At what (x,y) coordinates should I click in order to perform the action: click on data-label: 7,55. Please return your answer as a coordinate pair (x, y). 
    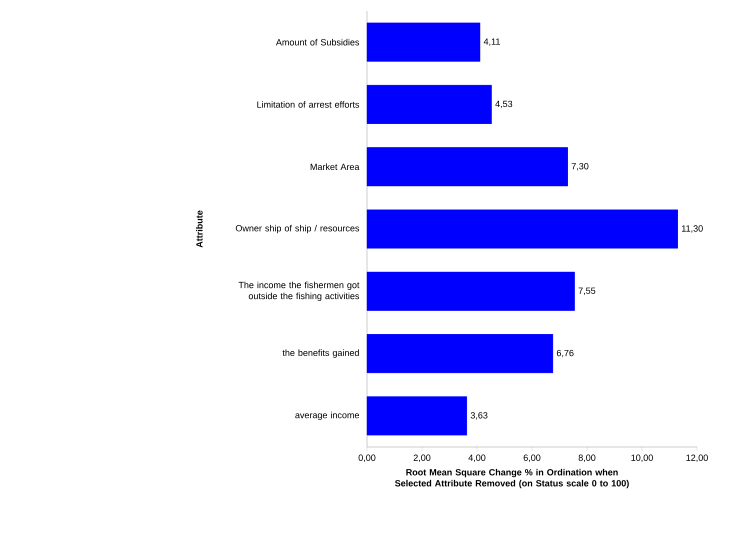
    Looking at the image, I should click on (587, 291).